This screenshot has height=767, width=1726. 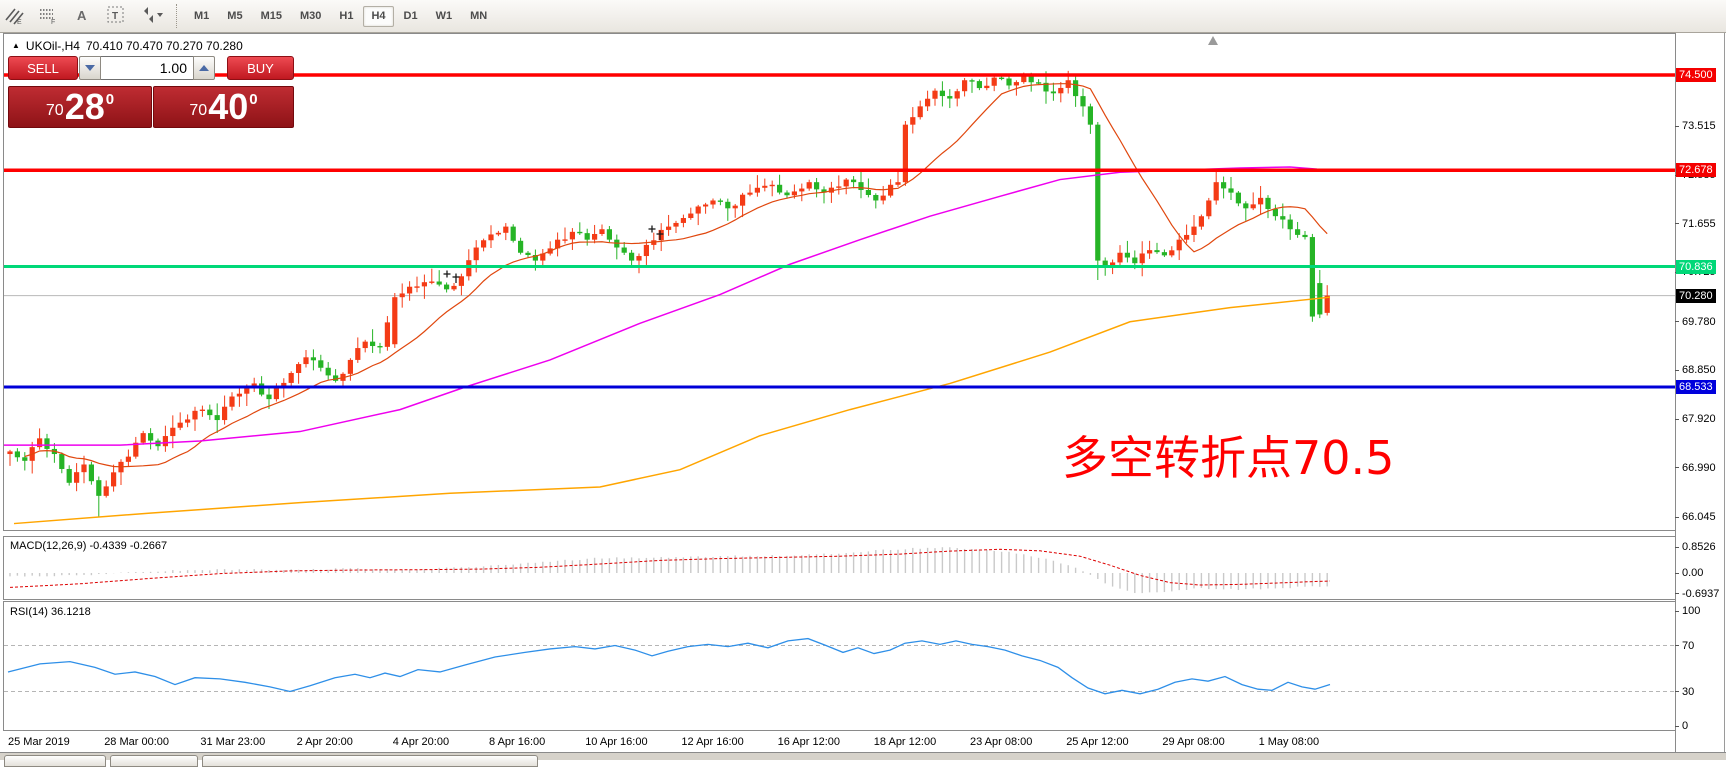 I want to click on rsi-scale-label: 100, so click(x=1691, y=611).